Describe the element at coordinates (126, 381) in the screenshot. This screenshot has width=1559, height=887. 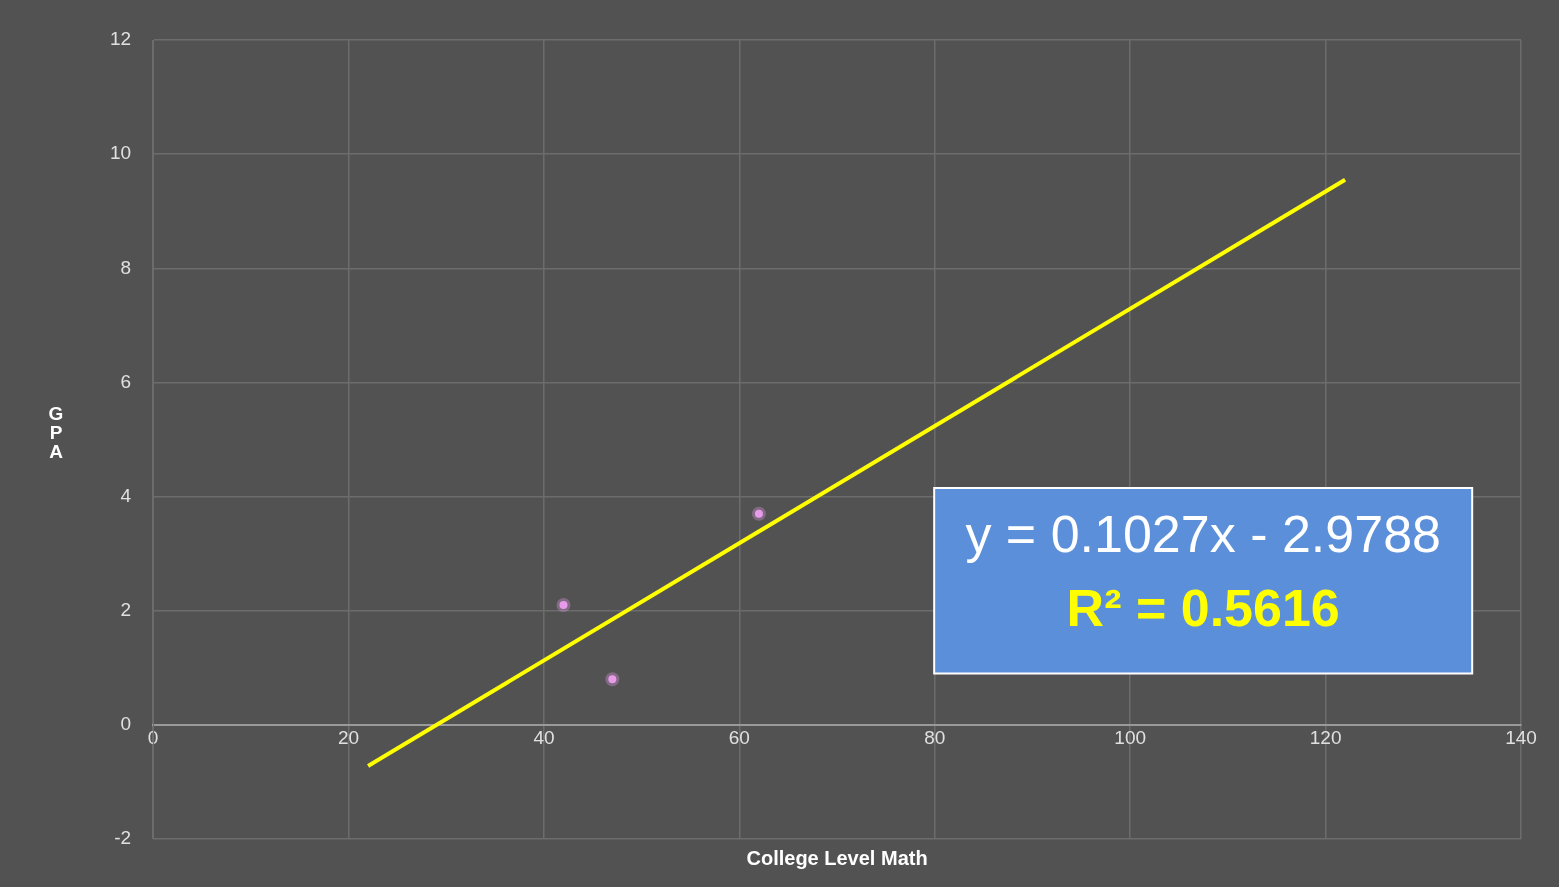
I see `y-tick-label: 6` at that location.